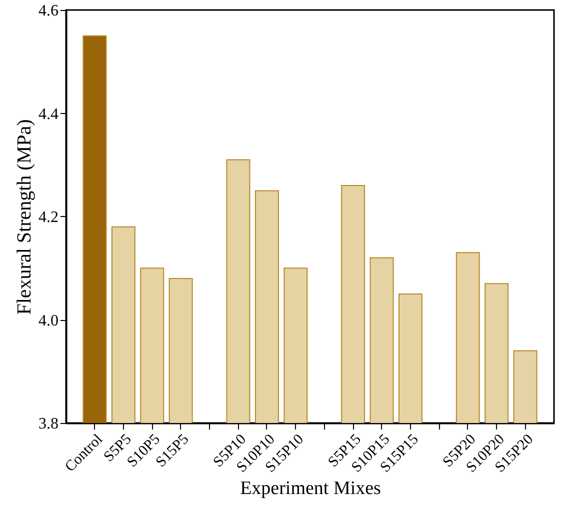 This screenshot has width=578, height=518. Describe the element at coordinates (310, 489) in the screenshot. I see `x-axis-title: Experiment Mixes` at that location.